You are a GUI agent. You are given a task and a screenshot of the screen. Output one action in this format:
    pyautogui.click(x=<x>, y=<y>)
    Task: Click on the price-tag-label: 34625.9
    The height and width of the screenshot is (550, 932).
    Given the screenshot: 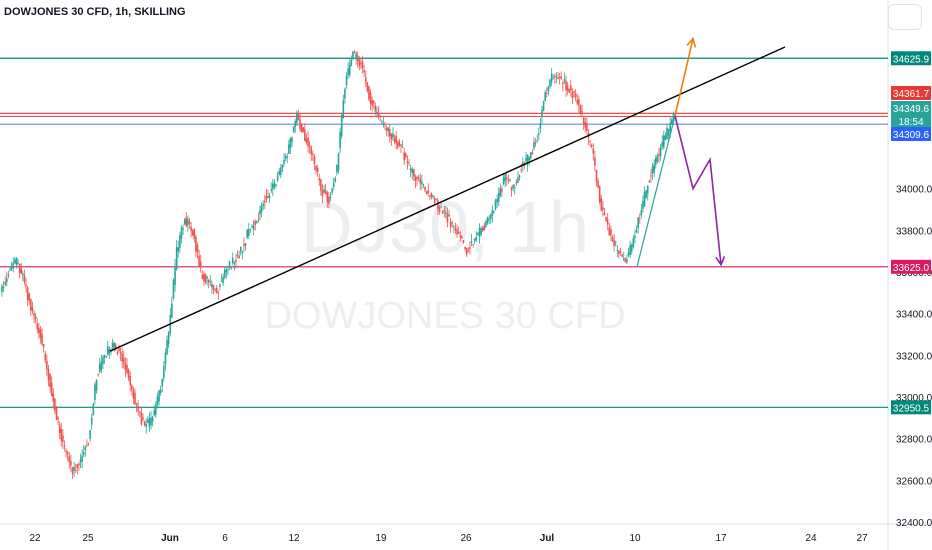 What is the action you would take?
    pyautogui.click(x=911, y=59)
    